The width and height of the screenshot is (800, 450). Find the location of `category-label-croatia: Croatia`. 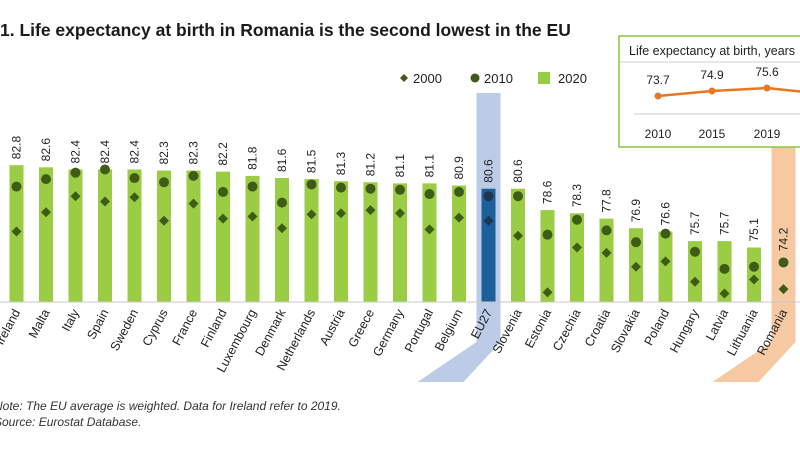

category-label-croatia: Croatia is located at coordinates (597, 328).